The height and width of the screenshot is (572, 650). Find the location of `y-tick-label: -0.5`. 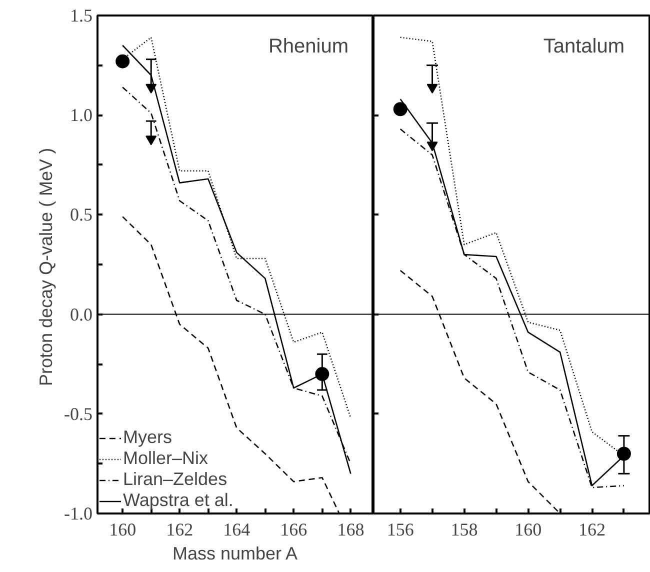

y-tick-label: -0.5 is located at coordinates (78, 414).